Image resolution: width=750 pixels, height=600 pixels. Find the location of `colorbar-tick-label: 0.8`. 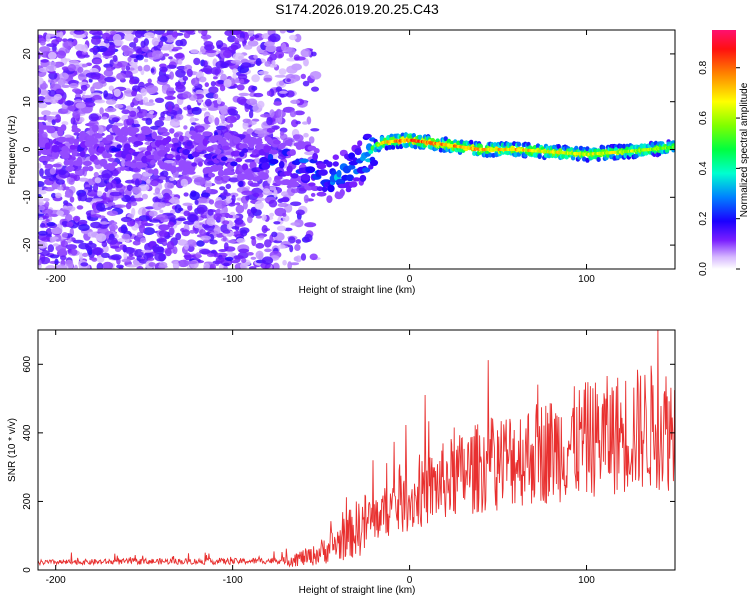

colorbar-tick-label: 0.8 is located at coordinates (703, 67).